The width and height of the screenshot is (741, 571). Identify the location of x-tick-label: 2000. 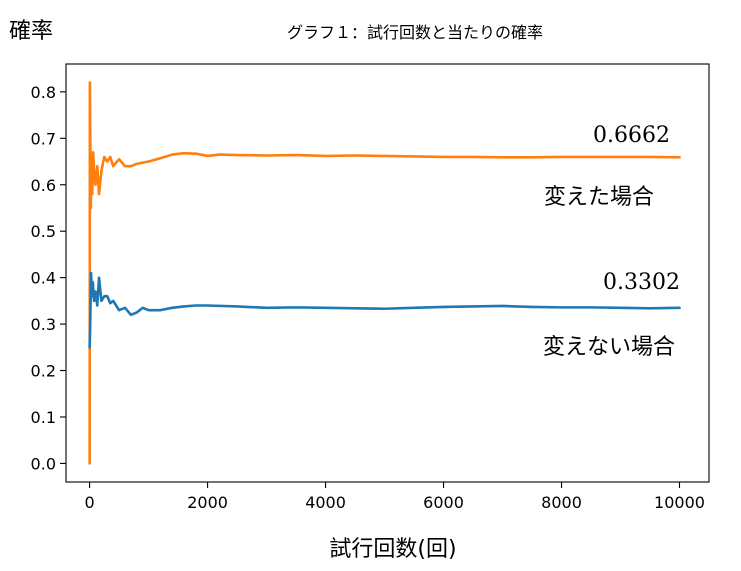
(207, 502).